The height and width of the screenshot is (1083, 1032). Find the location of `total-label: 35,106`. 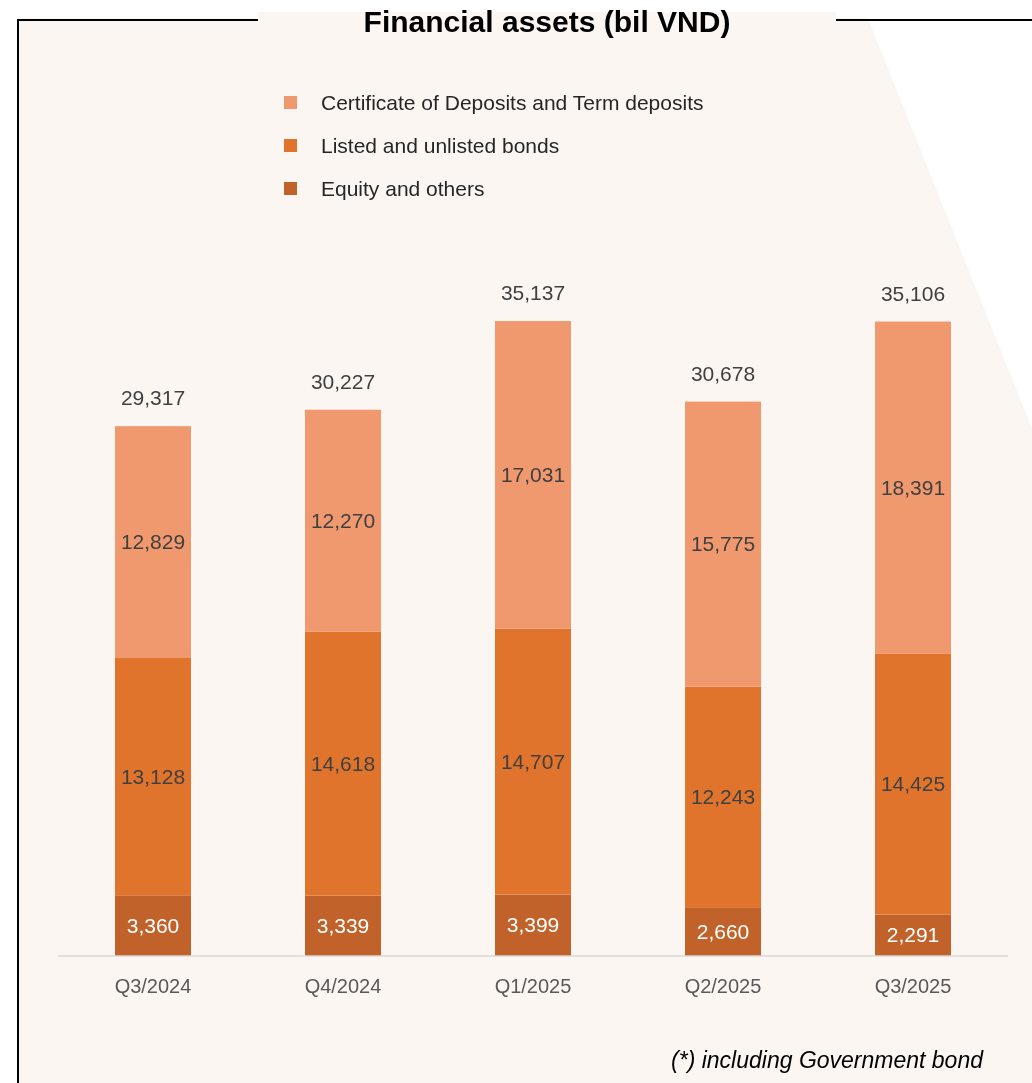

total-label: 35,106 is located at coordinates (913, 293).